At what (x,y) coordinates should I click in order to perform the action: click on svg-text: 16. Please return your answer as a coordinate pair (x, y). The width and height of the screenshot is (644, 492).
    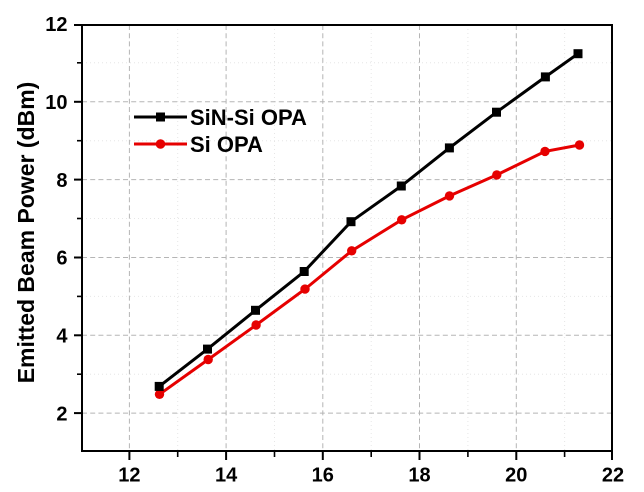
    Looking at the image, I should click on (323, 476).